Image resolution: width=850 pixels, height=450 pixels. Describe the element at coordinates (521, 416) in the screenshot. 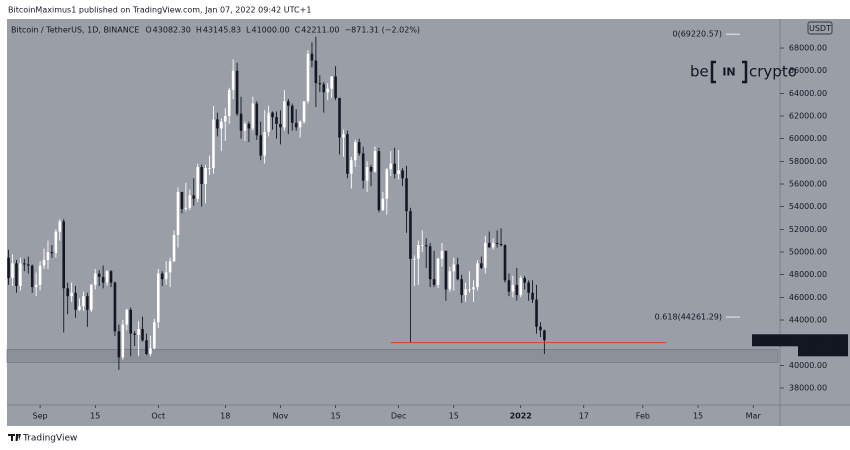

I see `x-tick-label: 2022` at that location.